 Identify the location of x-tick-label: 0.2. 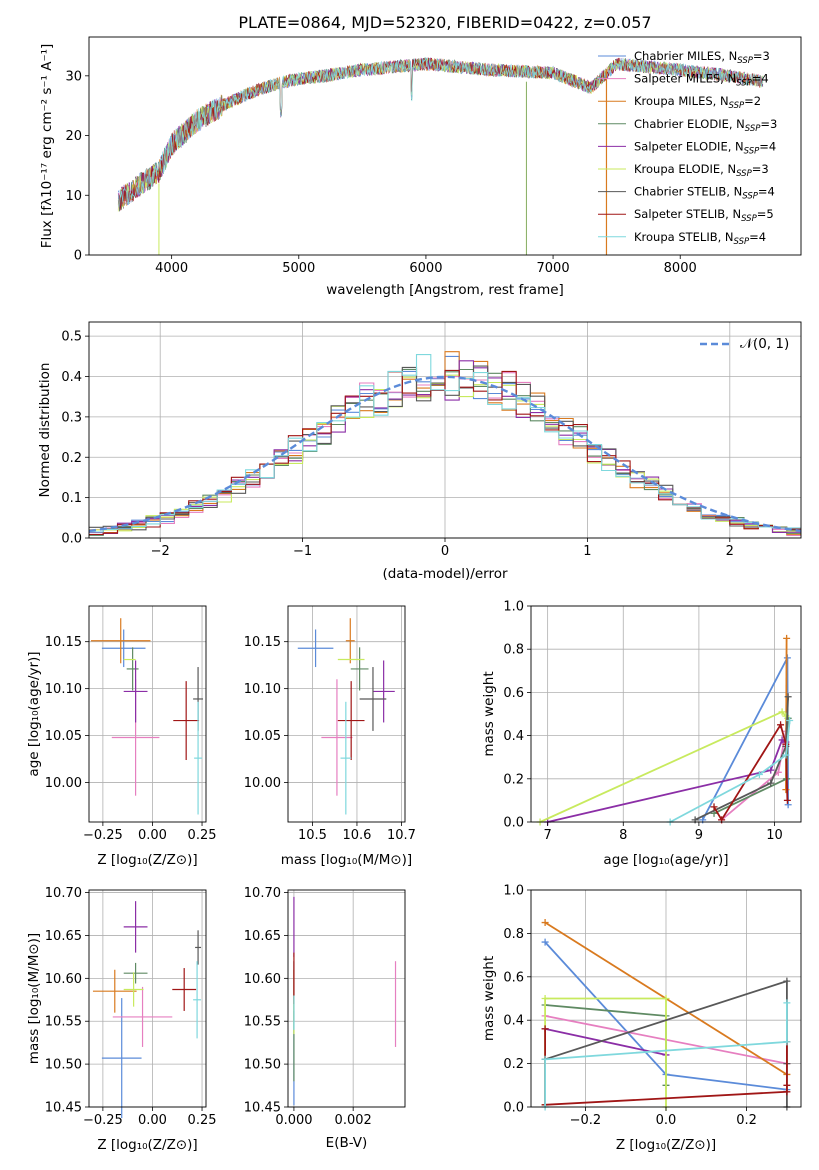
(746, 1120).